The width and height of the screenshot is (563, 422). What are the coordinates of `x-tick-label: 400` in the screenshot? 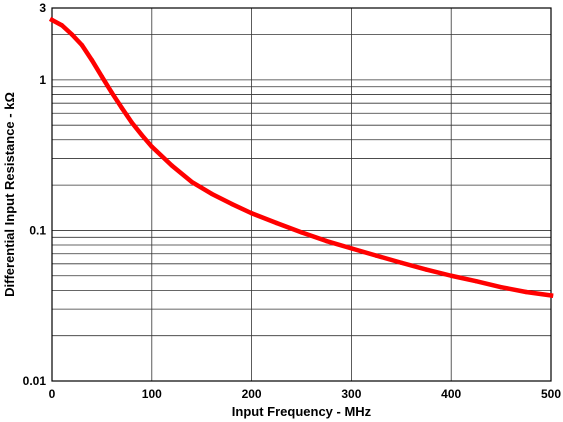 It's located at (451, 394).